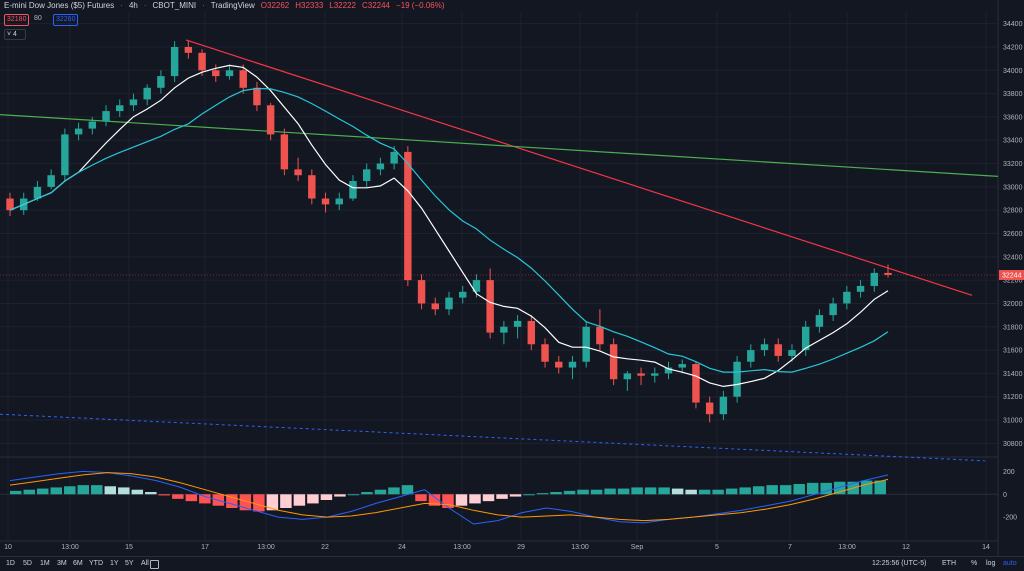 Image resolution: width=1024 pixels, height=571 pixels. What do you see at coordinates (129, 563) in the screenshot?
I see `range-5y: 5Y` at bounding box center [129, 563].